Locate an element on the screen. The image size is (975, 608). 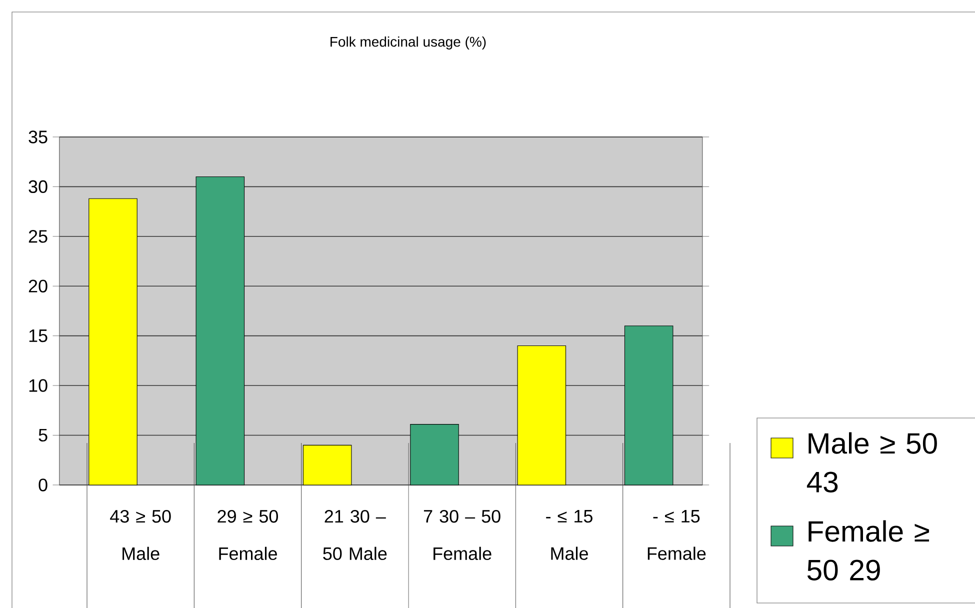
y-tick-label: 10 is located at coordinates (38, 385).